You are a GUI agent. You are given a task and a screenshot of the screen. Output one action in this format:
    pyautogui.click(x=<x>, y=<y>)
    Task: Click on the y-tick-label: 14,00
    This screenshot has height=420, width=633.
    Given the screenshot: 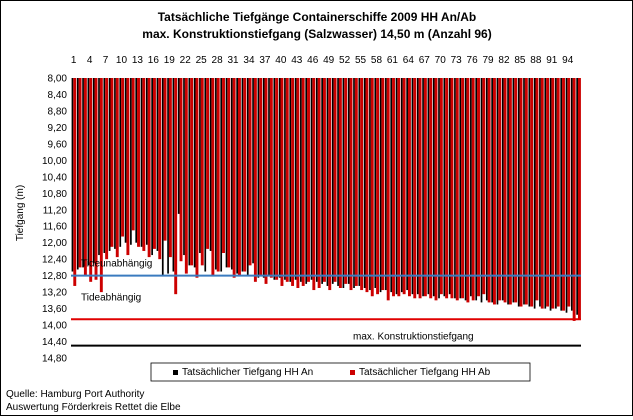 What is the action you would take?
    pyautogui.click(x=54, y=326)
    